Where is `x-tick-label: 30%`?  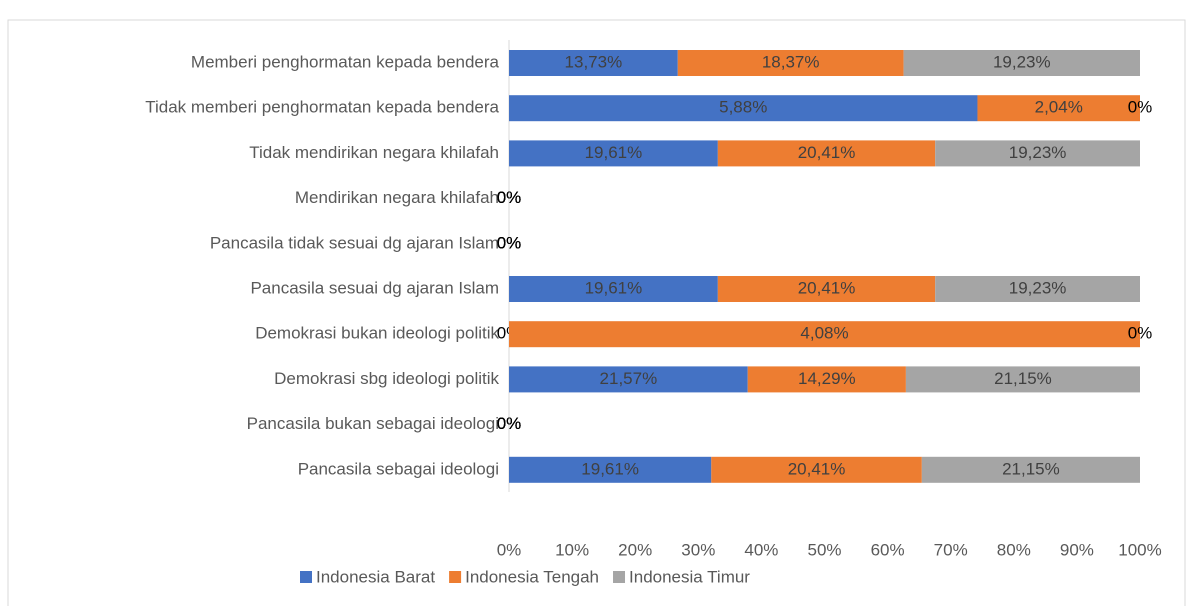 x-tick-label: 30% is located at coordinates (698, 549).